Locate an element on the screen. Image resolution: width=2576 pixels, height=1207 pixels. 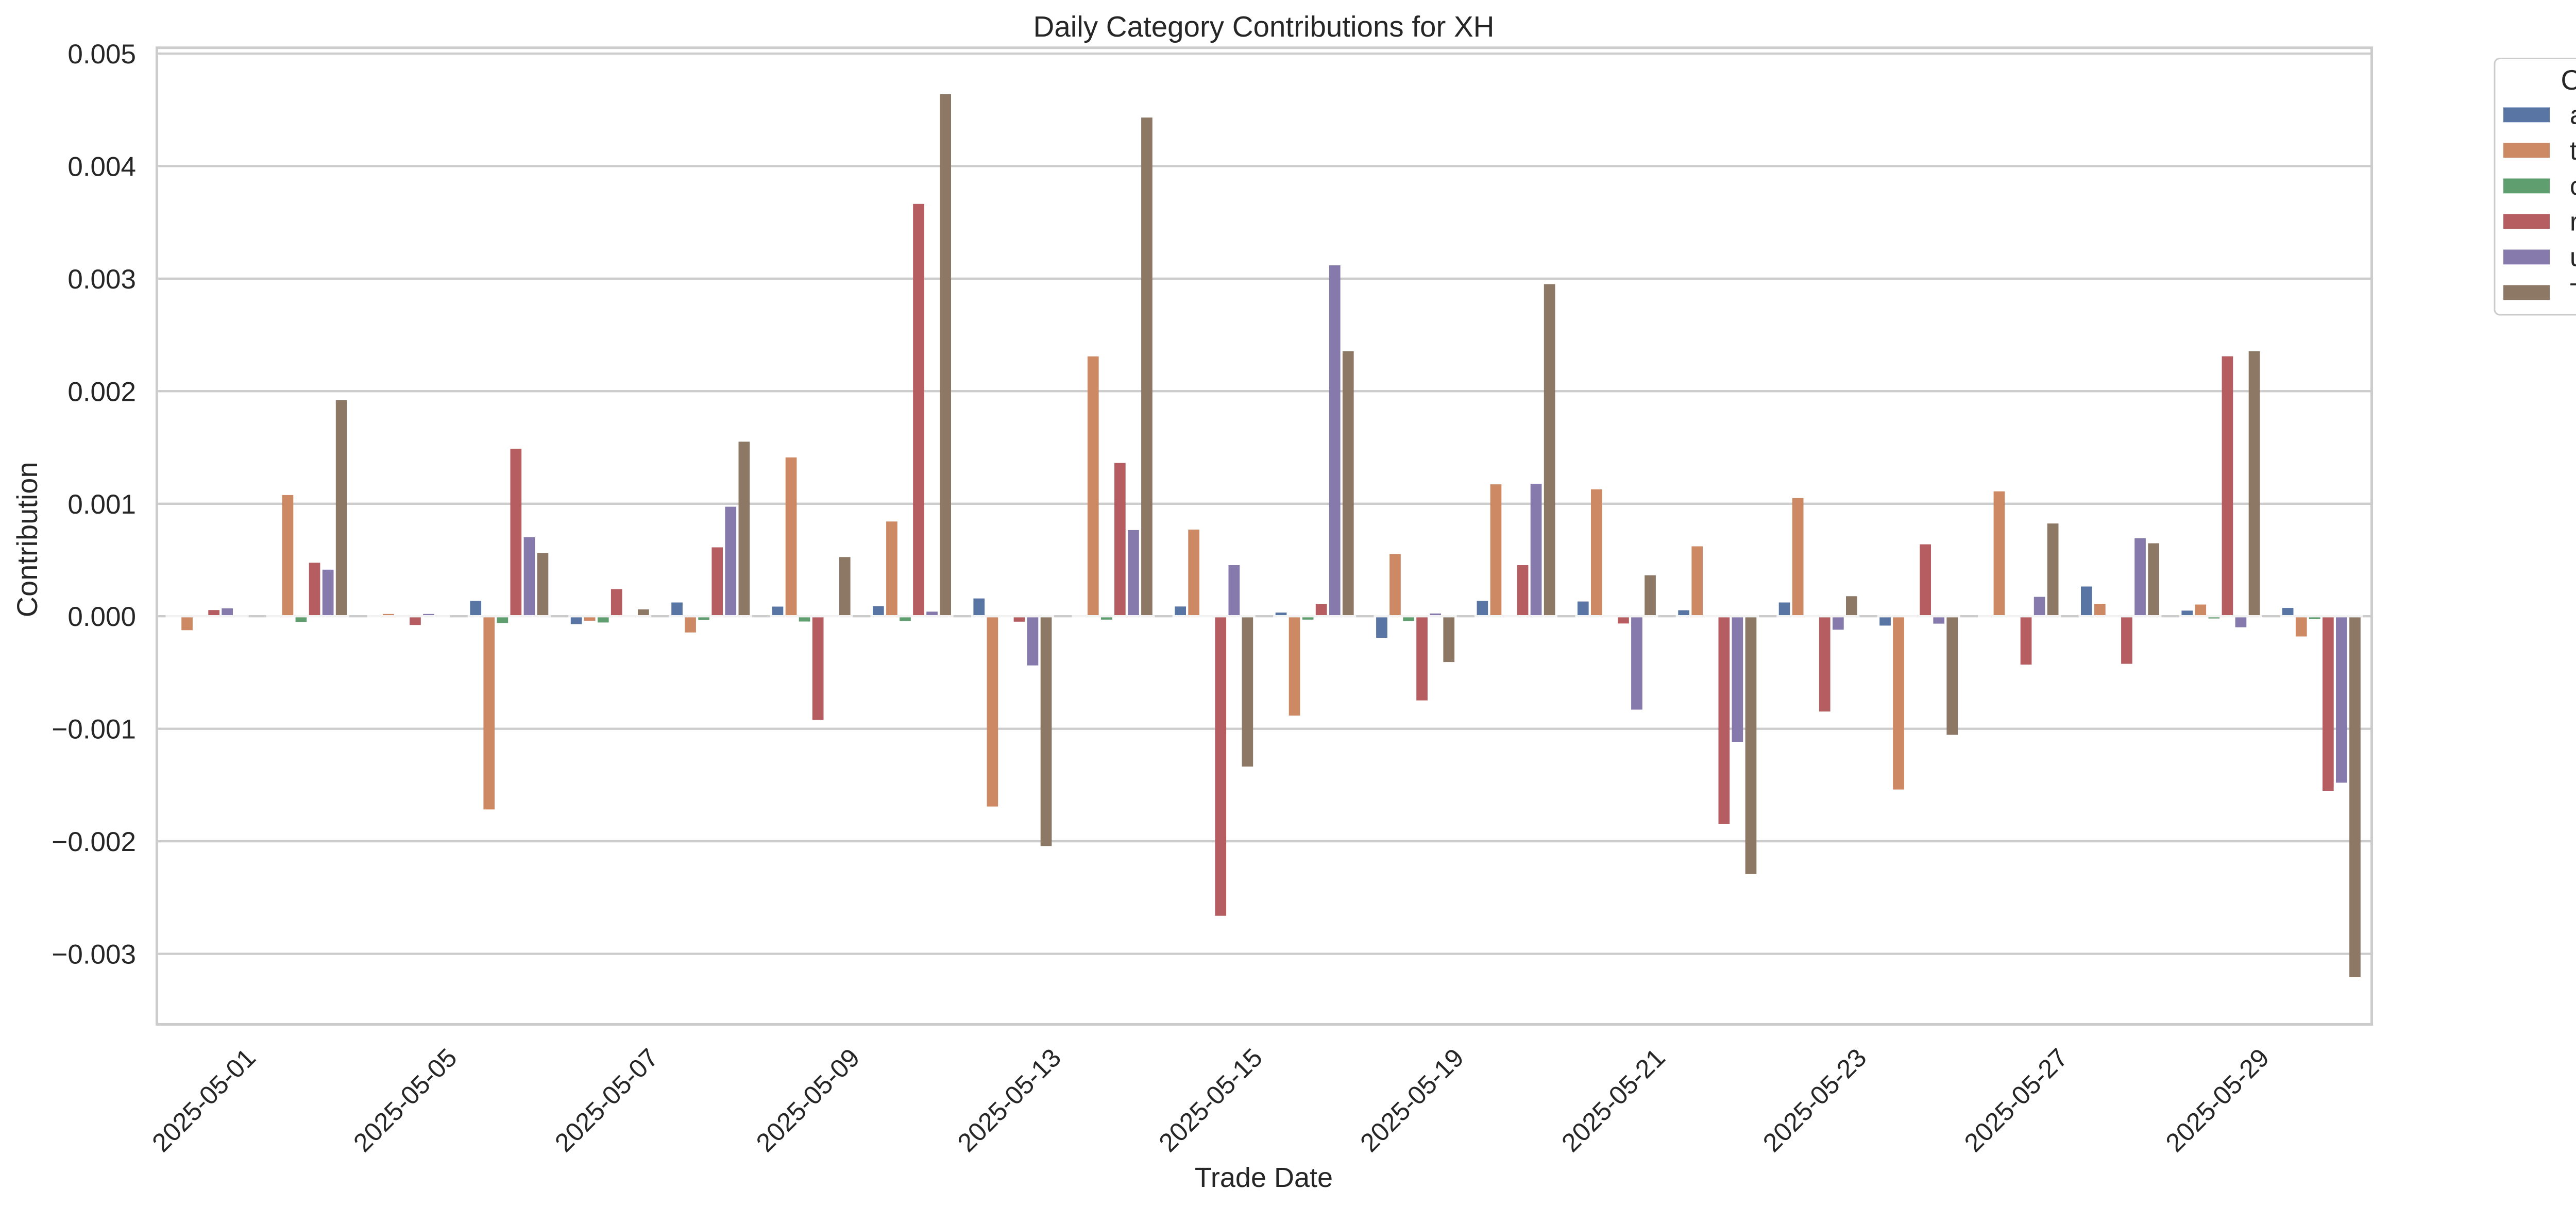
svg-text: 0.000 is located at coordinates (101, 617).